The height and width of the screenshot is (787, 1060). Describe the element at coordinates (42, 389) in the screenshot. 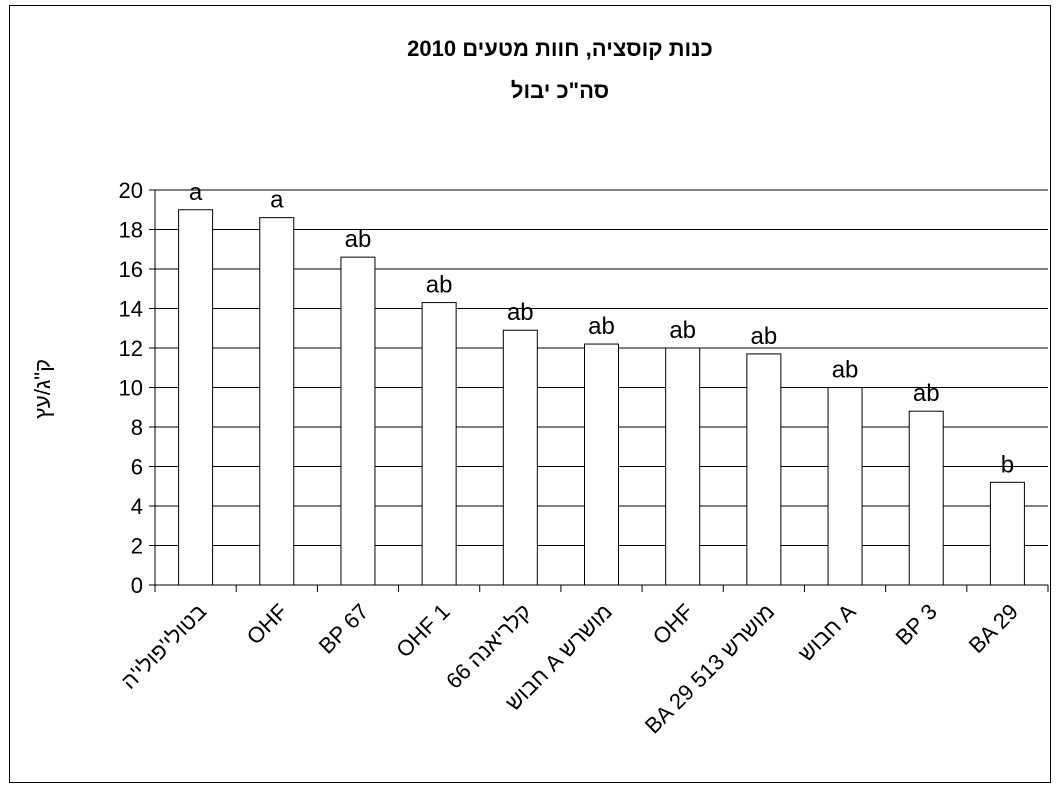

I see `y-axis-label: ק"ג/עץ` at that location.